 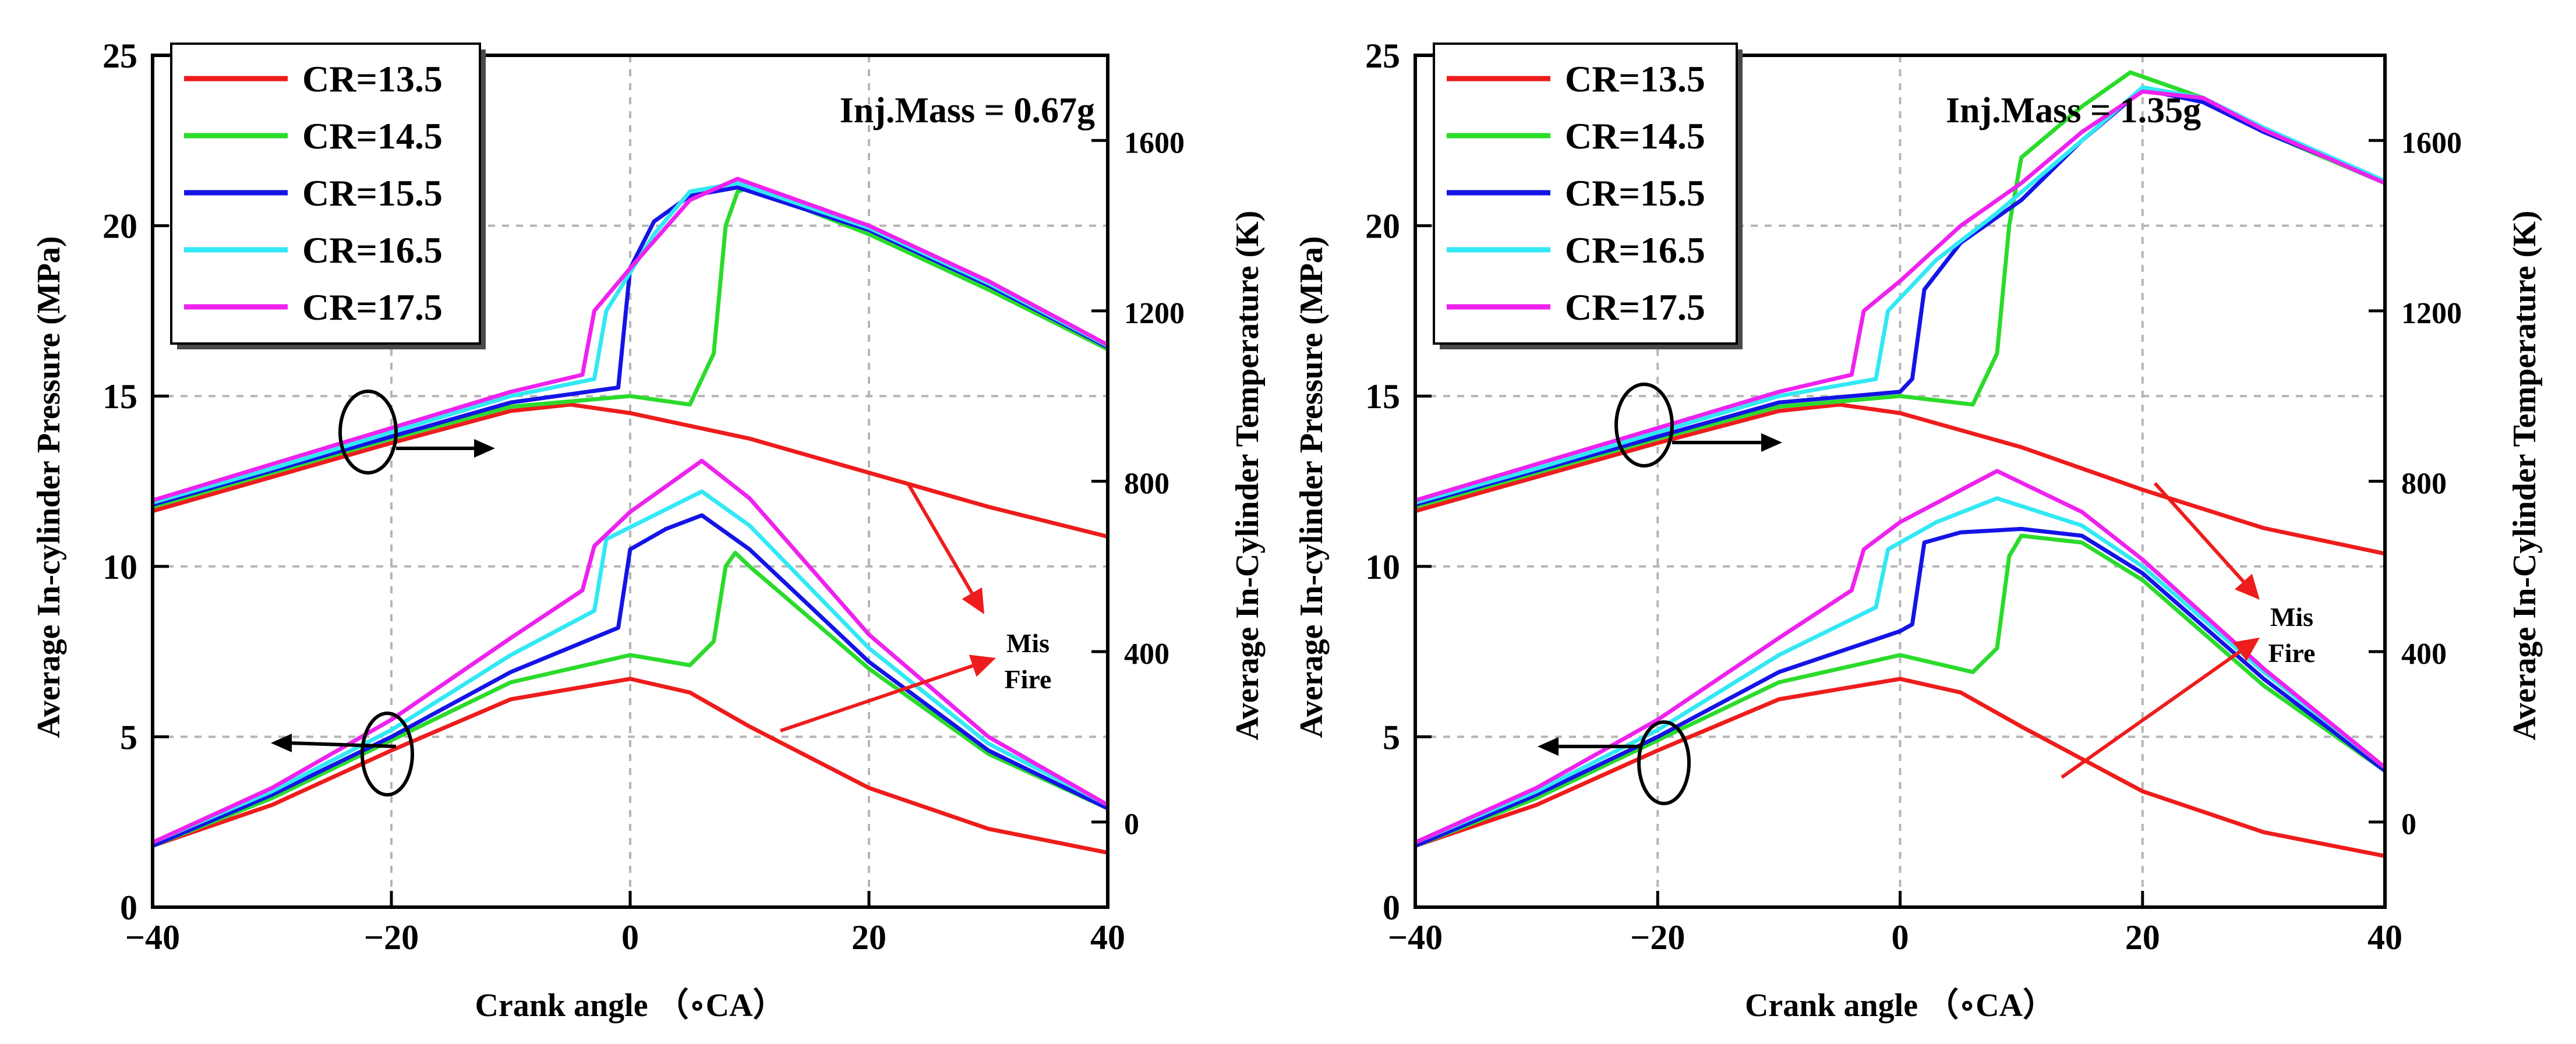 What do you see at coordinates (967, 110) in the screenshot?
I see `injection-mass-annotation: Inj.Mass = 0.67g` at bounding box center [967, 110].